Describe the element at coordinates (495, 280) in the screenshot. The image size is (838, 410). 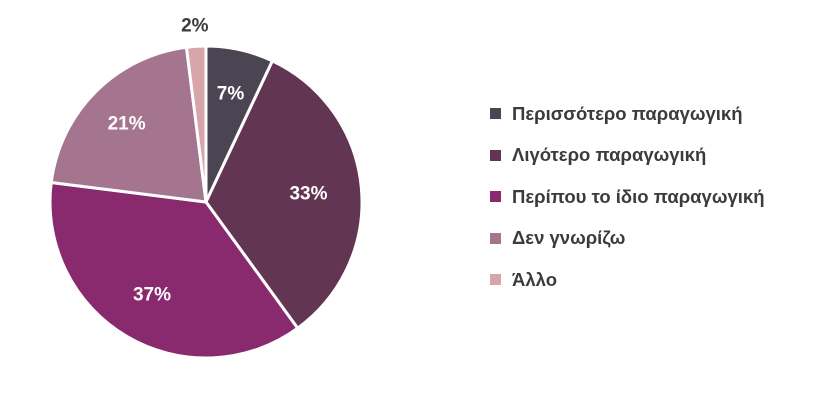
I see `legend-swatch-other` at that location.